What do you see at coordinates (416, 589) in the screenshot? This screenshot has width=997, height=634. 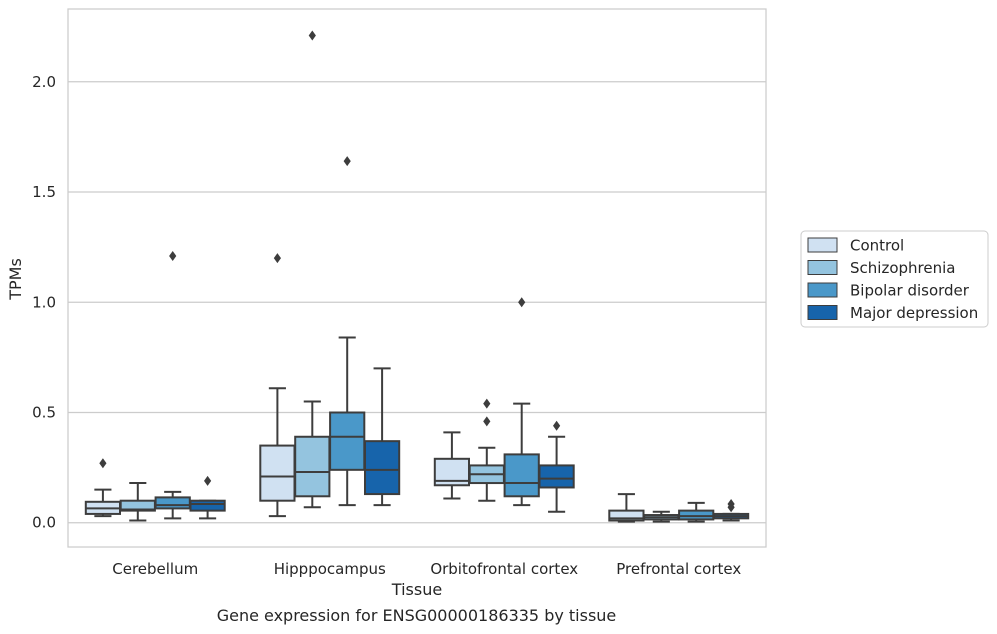 I see `x-axis-label: Tissue` at bounding box center [416, 589].